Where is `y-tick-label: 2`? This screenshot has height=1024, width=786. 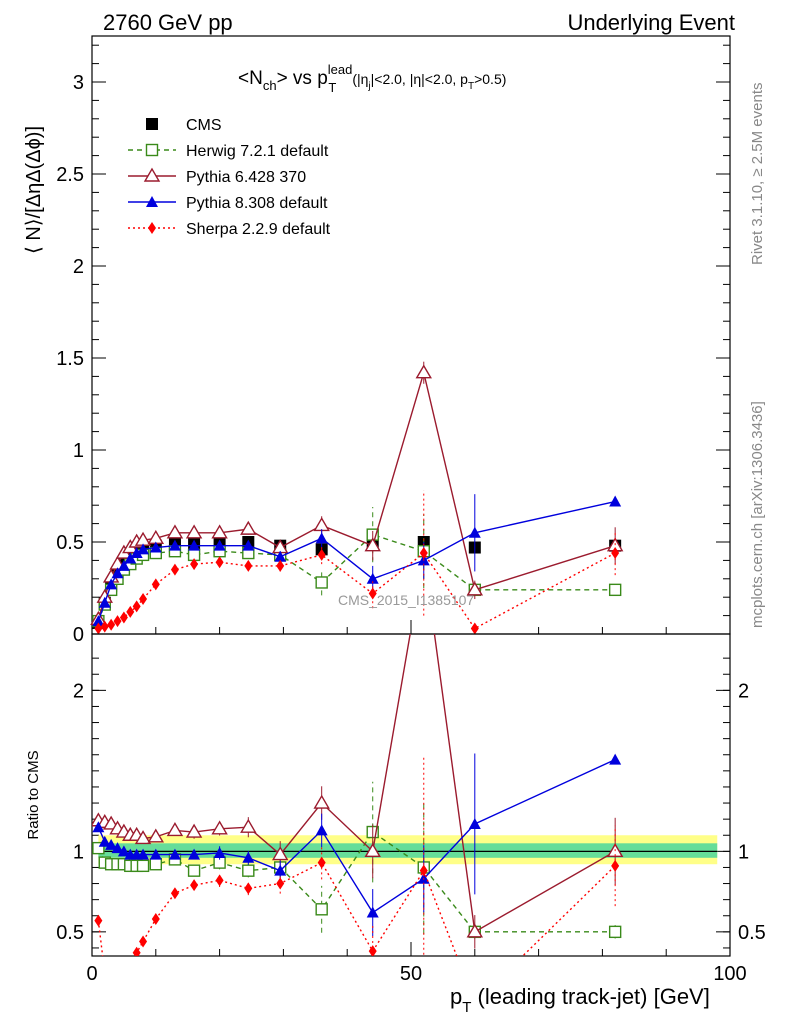 y-tick-label: 2 is located at coordinates (78, 267).